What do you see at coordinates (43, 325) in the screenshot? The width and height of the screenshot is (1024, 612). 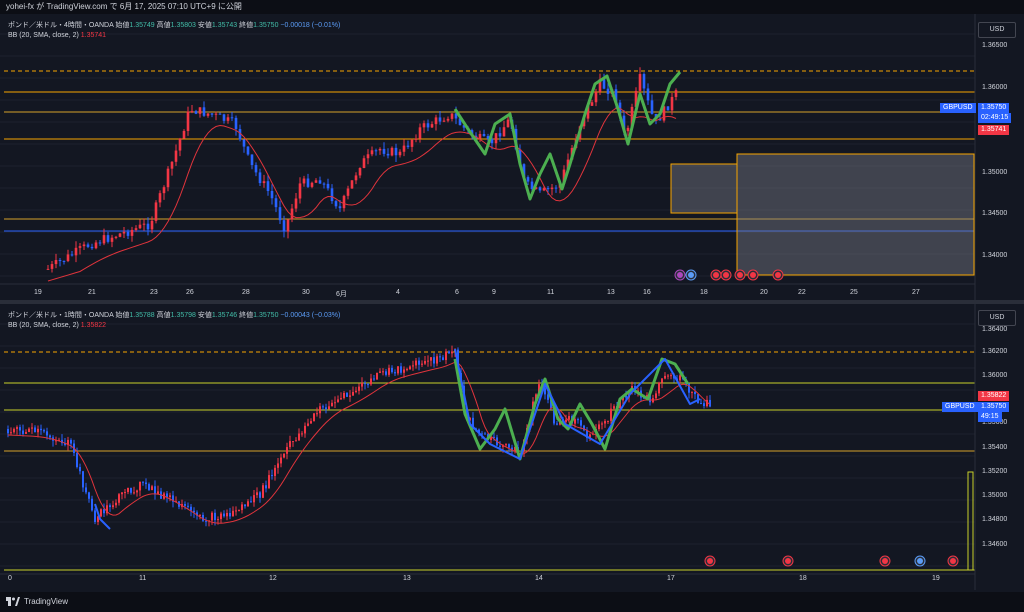 I see `bb-label: BB (20, SMA, close, 2)` at bounding box center [43, 325].